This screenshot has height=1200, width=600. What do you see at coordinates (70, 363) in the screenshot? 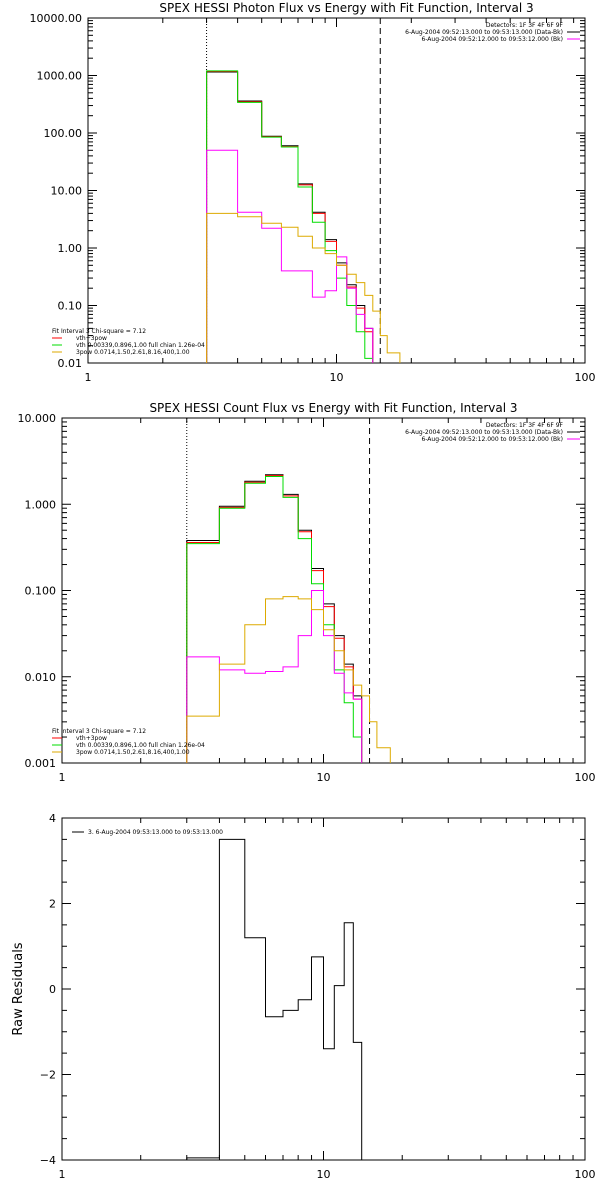
I see `y-tick-label: 0.01` at bounding box center [70, 363].